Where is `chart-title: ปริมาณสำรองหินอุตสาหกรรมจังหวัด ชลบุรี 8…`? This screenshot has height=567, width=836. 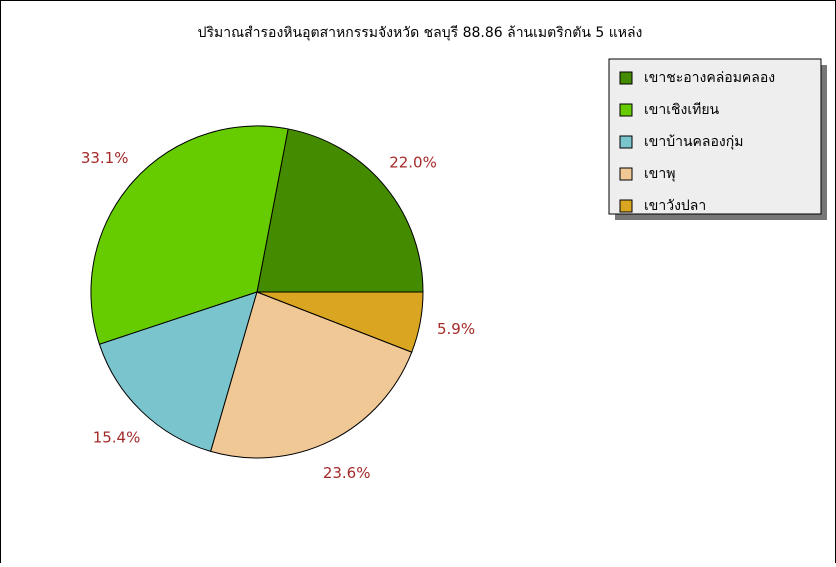
chart-title: ปริมาณสำรองหินอุตสาหกรรมจังหวัด ชลบุรี 8… is located at coordinates (420, 33).